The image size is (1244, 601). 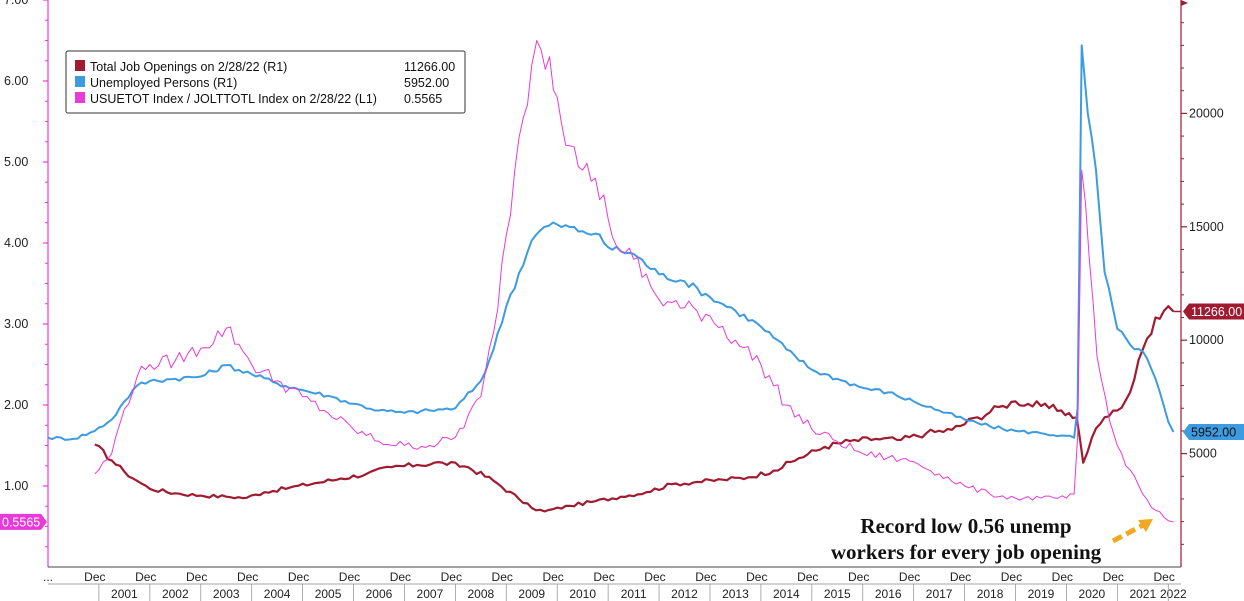 I want to click on last-value-tag-job-openings-box, so click(x=1213, y=311).